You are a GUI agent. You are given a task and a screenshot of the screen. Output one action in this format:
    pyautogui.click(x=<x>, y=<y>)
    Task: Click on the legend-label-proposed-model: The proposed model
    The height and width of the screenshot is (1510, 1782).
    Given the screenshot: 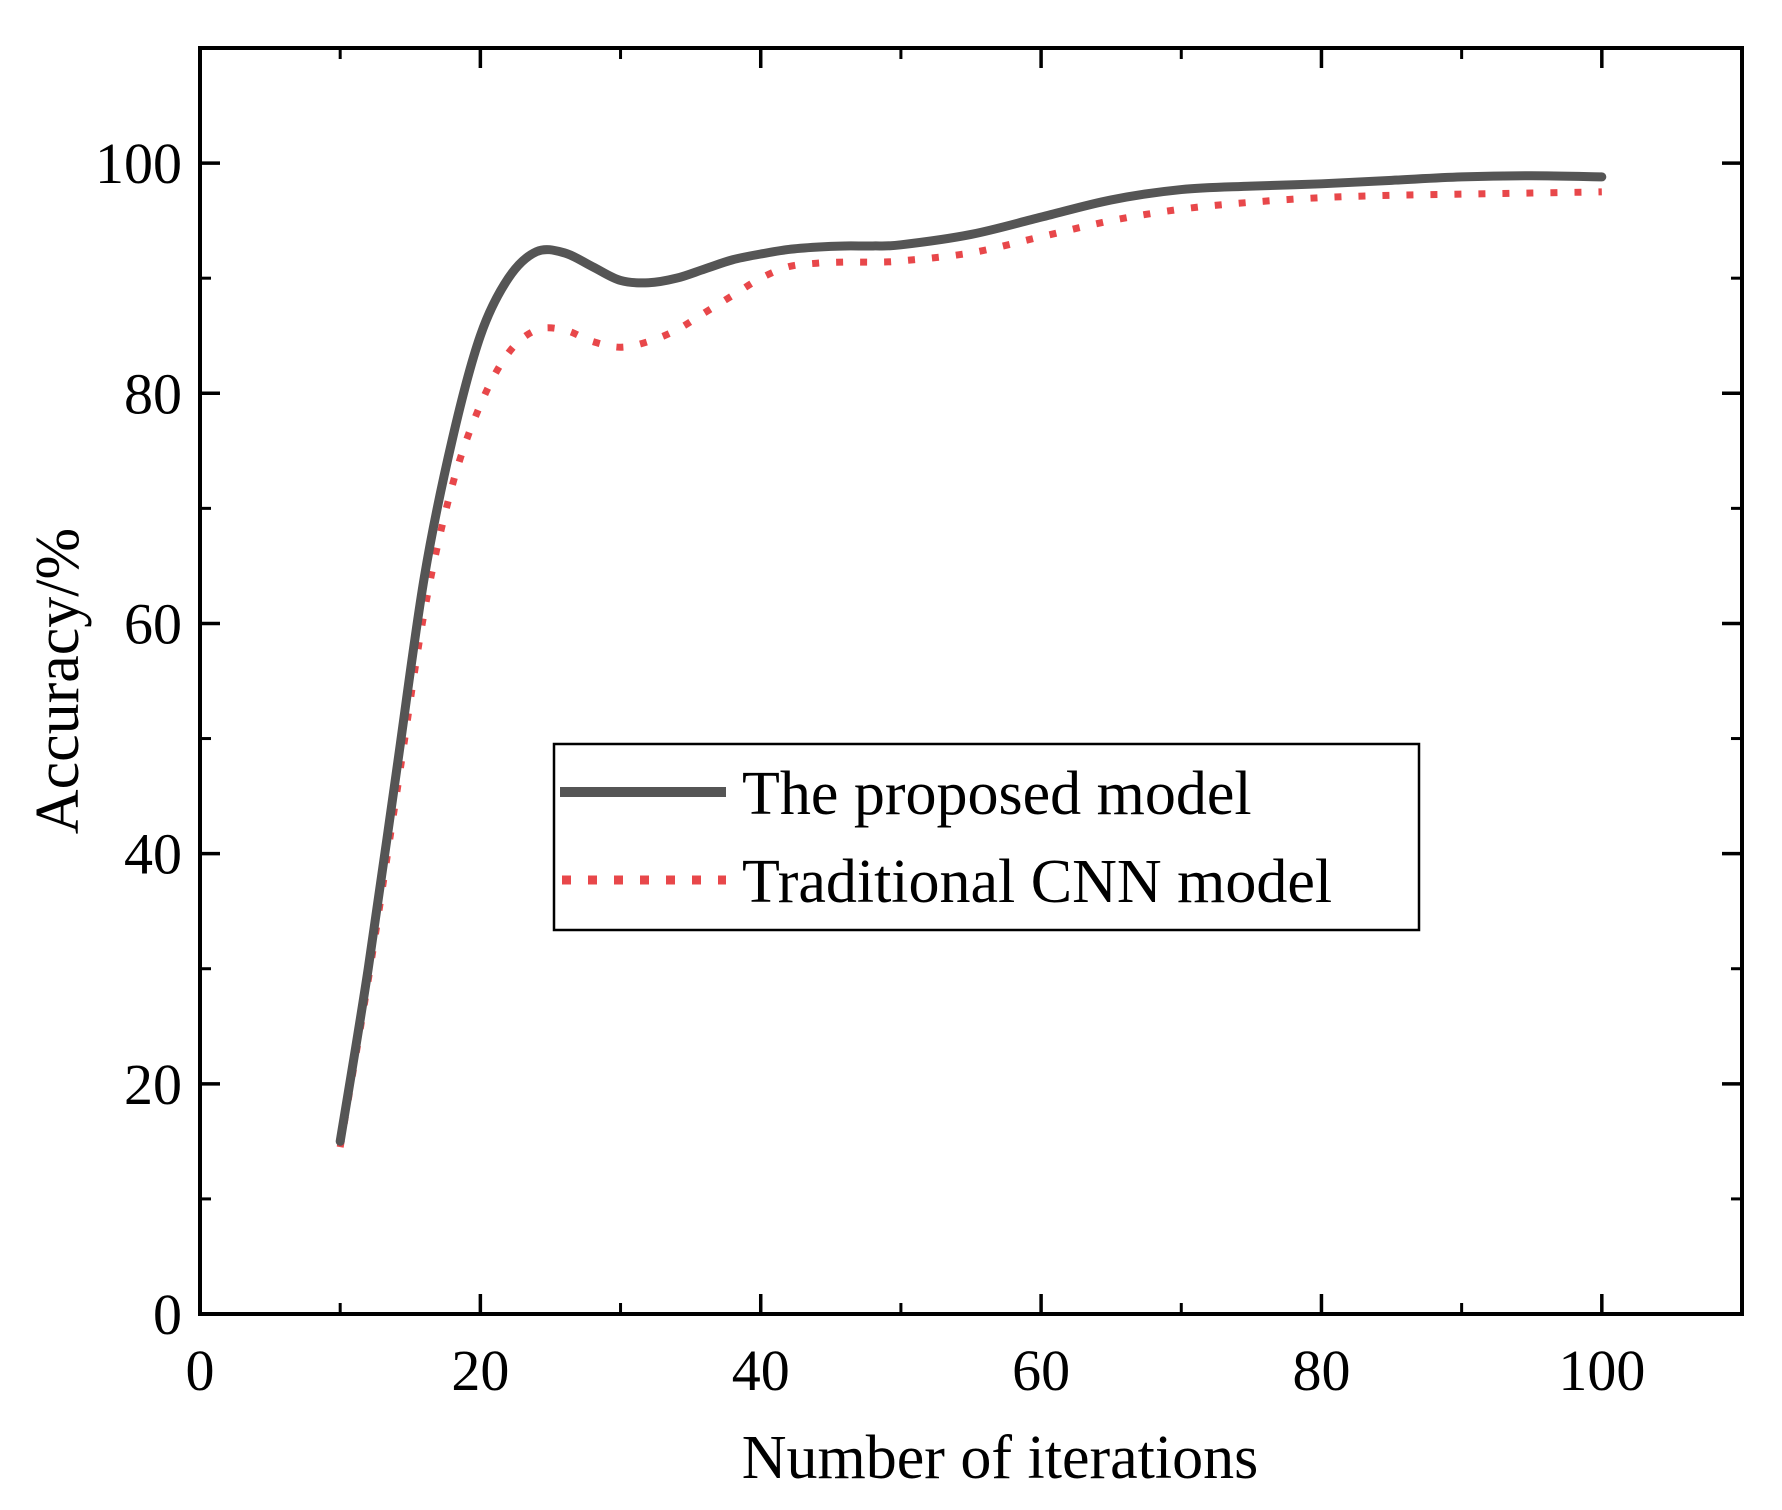 What is the action you would take?
    pyautogui.click(x=997, y=794)
    